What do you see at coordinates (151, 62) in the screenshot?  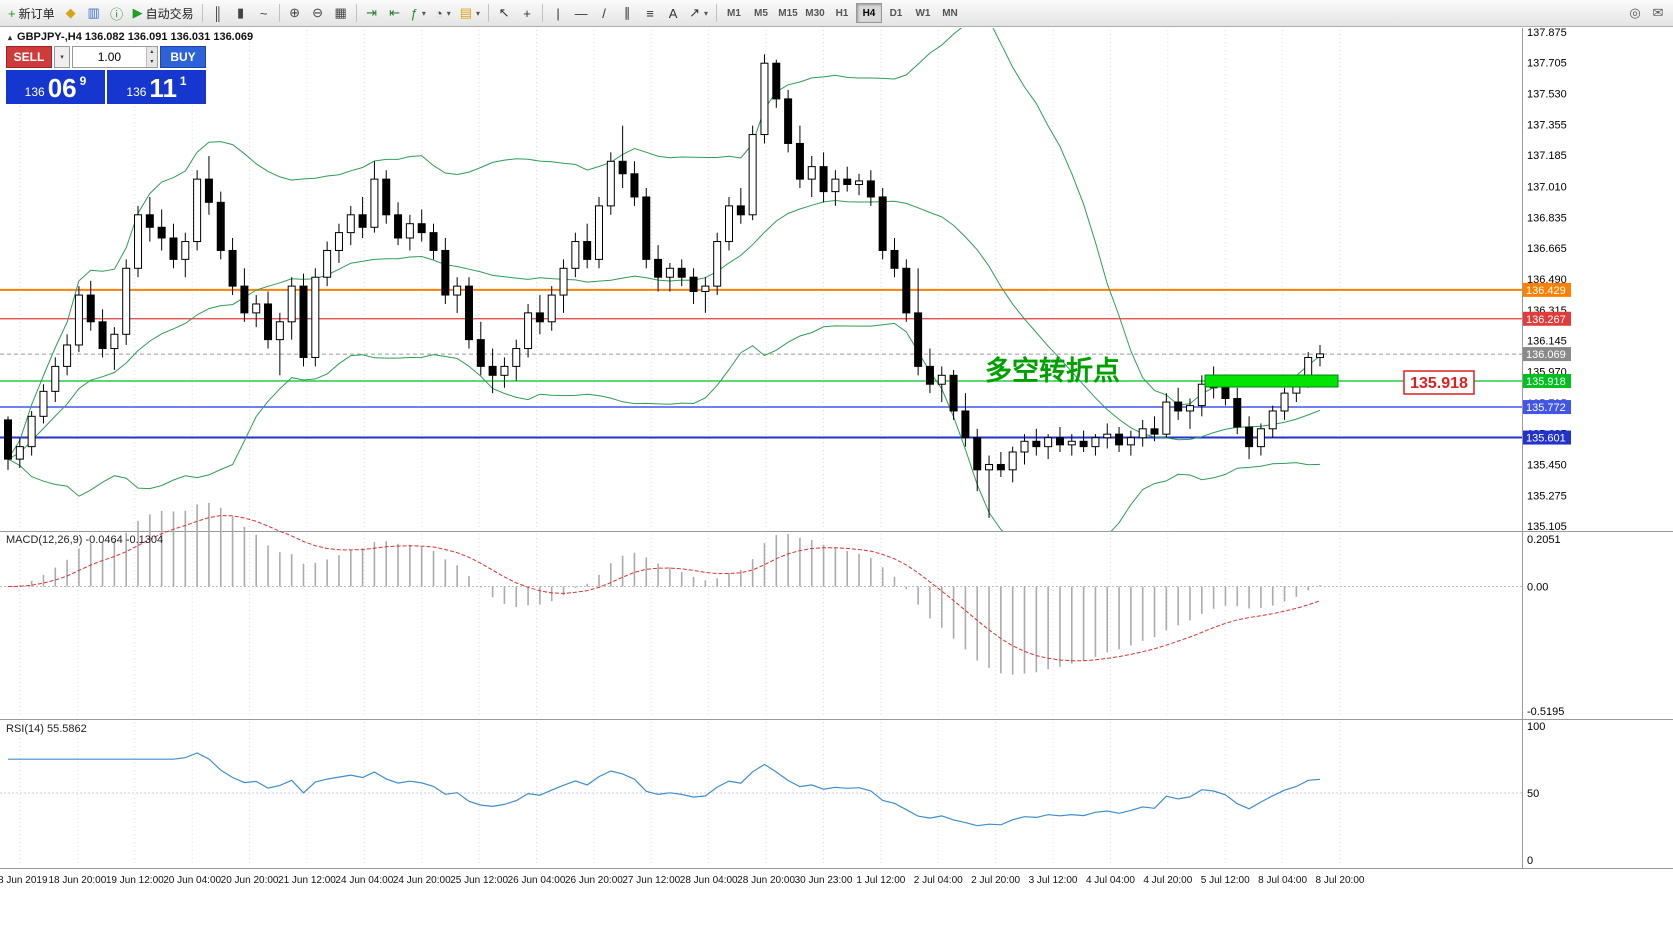 I see `volume-down-button: ▾` at bounding box center [151, 62].